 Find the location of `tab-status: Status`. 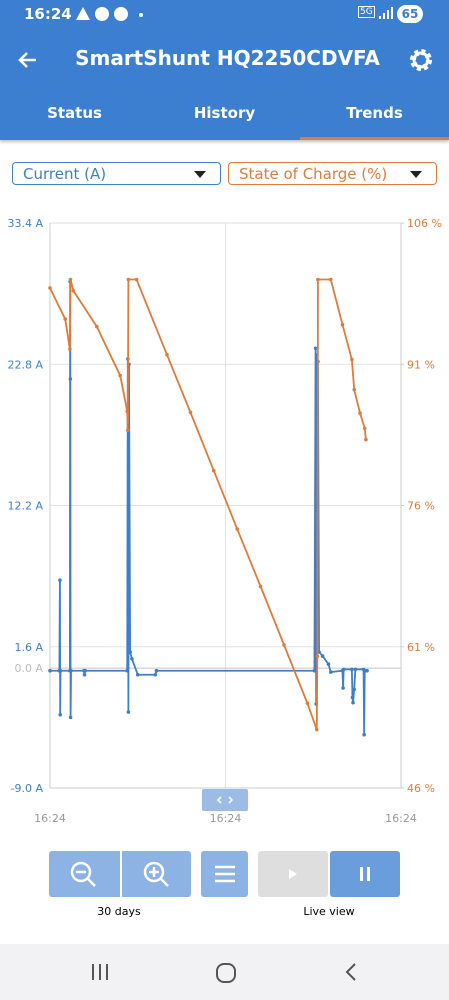

tab-status: Status is located at coordinates (74, 113).